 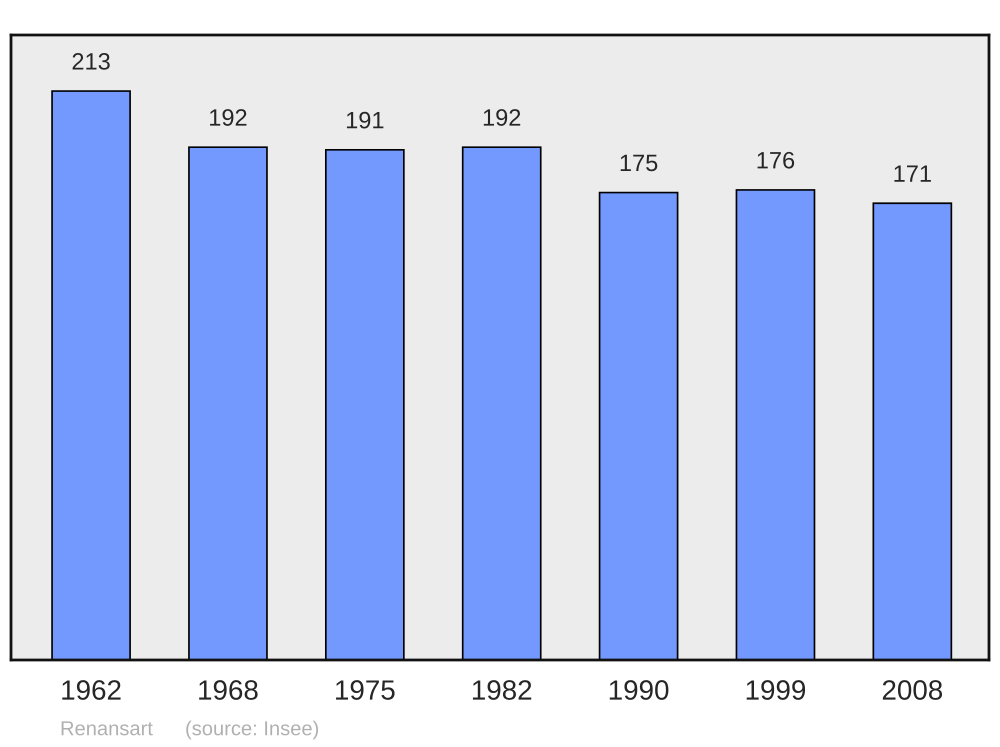 What do you see at coordinates (252, 730) in the screenshot?
I see `text: (source: Insee)` at bounding box center [252, 730].